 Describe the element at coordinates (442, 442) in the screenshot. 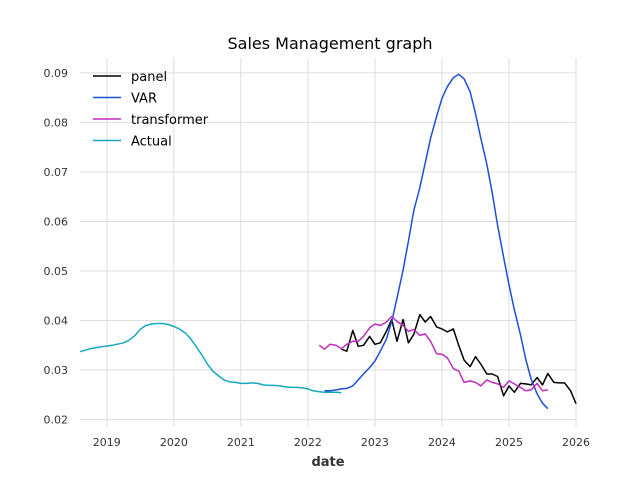

I see `x-tick-label: 2024` at that location.